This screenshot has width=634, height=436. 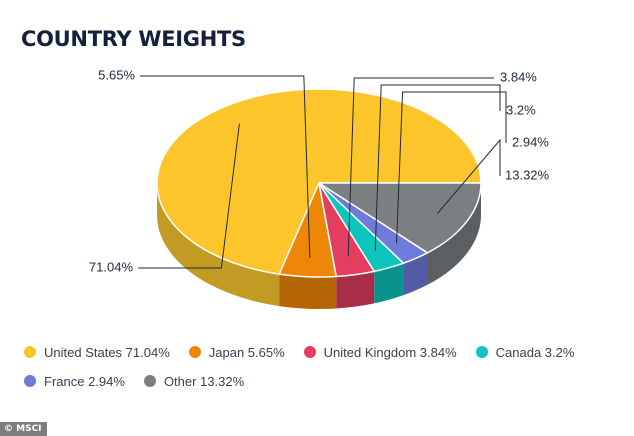 I want to click on pie-side-united-kingdom, so click(x=355, y=290).